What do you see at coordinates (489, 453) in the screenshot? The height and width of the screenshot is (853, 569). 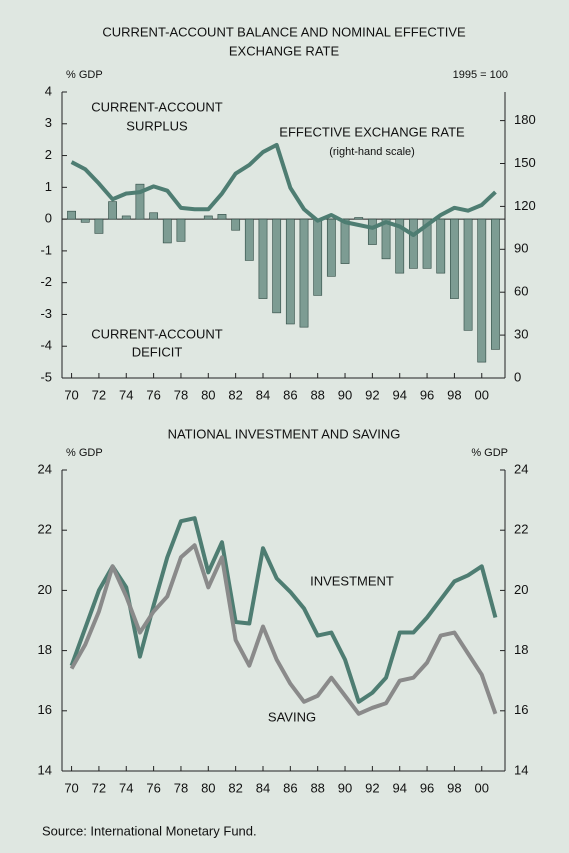 I see `y2-axis-label: % GDP` at bounding box center [489, 453].